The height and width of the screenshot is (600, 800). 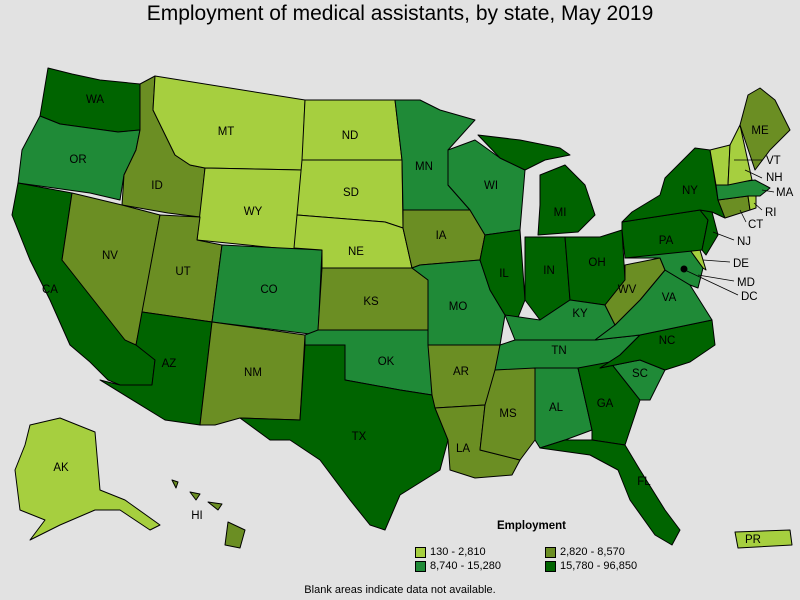 I want to click on label-SC: SC, so click(x=640, y=374).